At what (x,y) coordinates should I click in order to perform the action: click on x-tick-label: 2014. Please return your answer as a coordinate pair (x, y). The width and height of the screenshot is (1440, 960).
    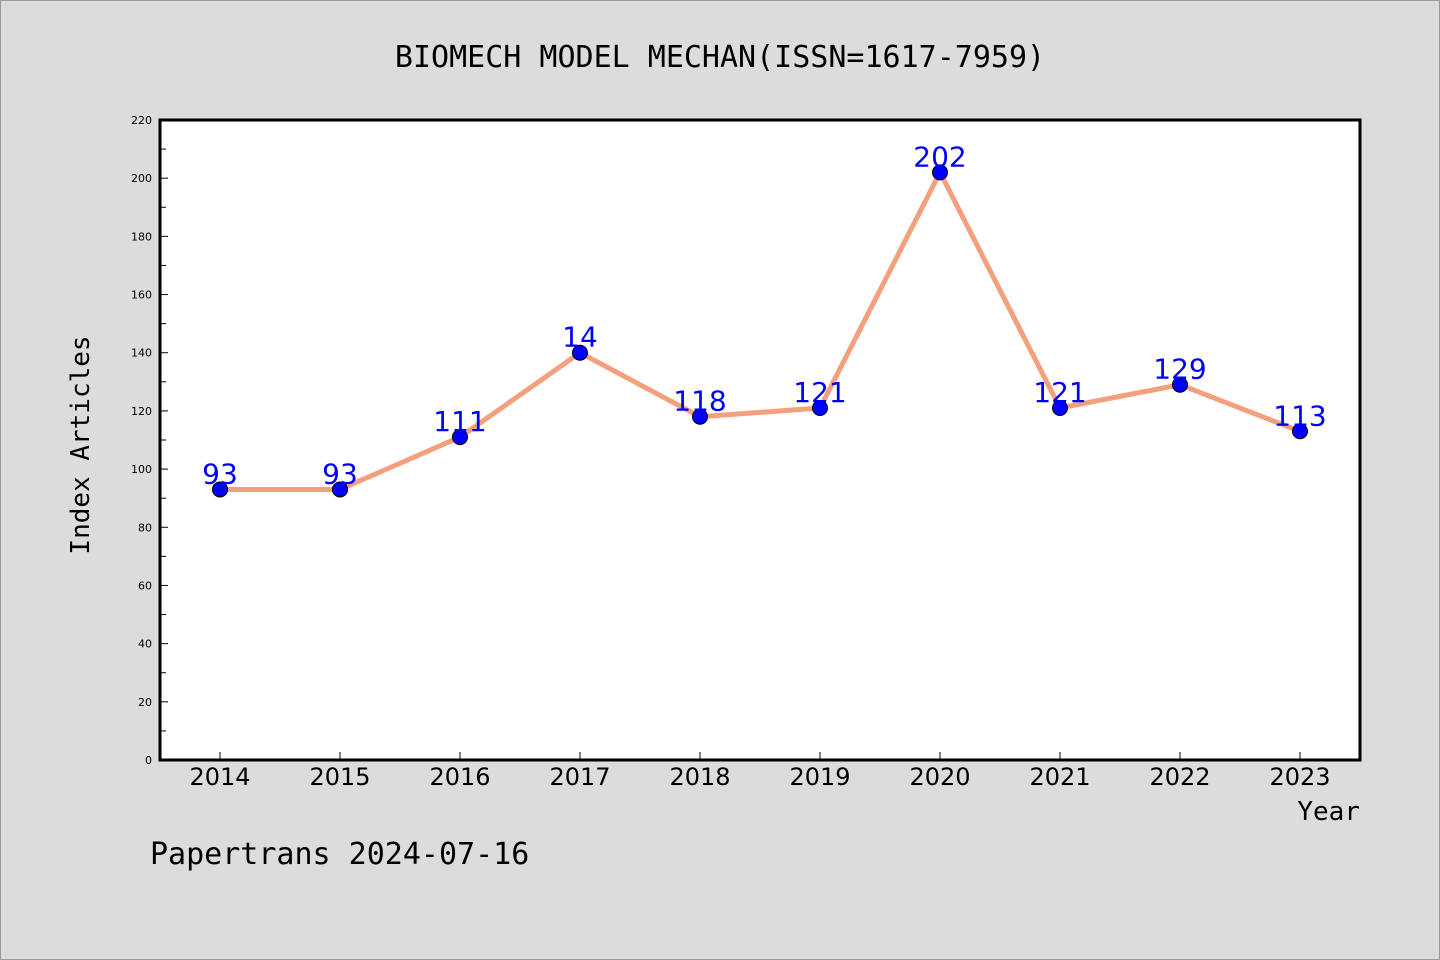
    Looking at the image, I should click on (219, 777).